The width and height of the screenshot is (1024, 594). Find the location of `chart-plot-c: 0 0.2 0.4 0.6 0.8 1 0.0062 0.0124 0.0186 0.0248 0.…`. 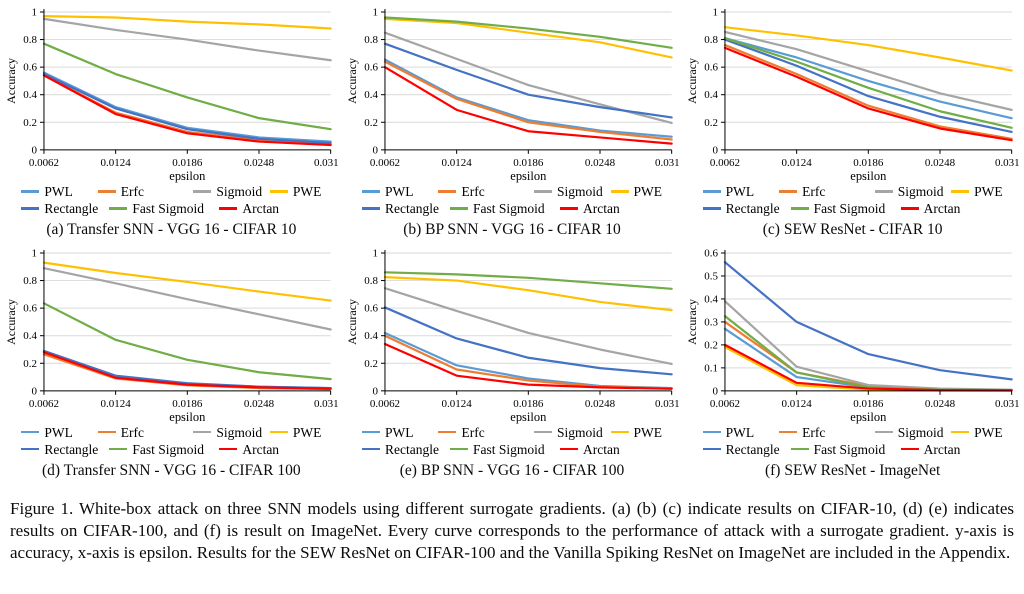

chart-plot-c: 0 0.2 0.4 0.6 0.8 1 0.0062 0.0124 0.0186 0.0248 0.… is located at coordinates (852, 94).